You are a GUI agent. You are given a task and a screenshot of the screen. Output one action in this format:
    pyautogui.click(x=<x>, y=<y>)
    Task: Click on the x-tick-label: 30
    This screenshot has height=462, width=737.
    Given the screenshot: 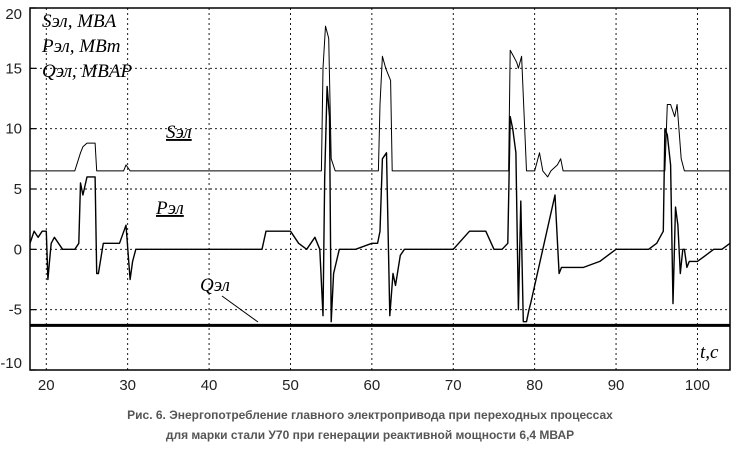 What is the action you would take?
    pyautogui.click(x=127, y=385)
    